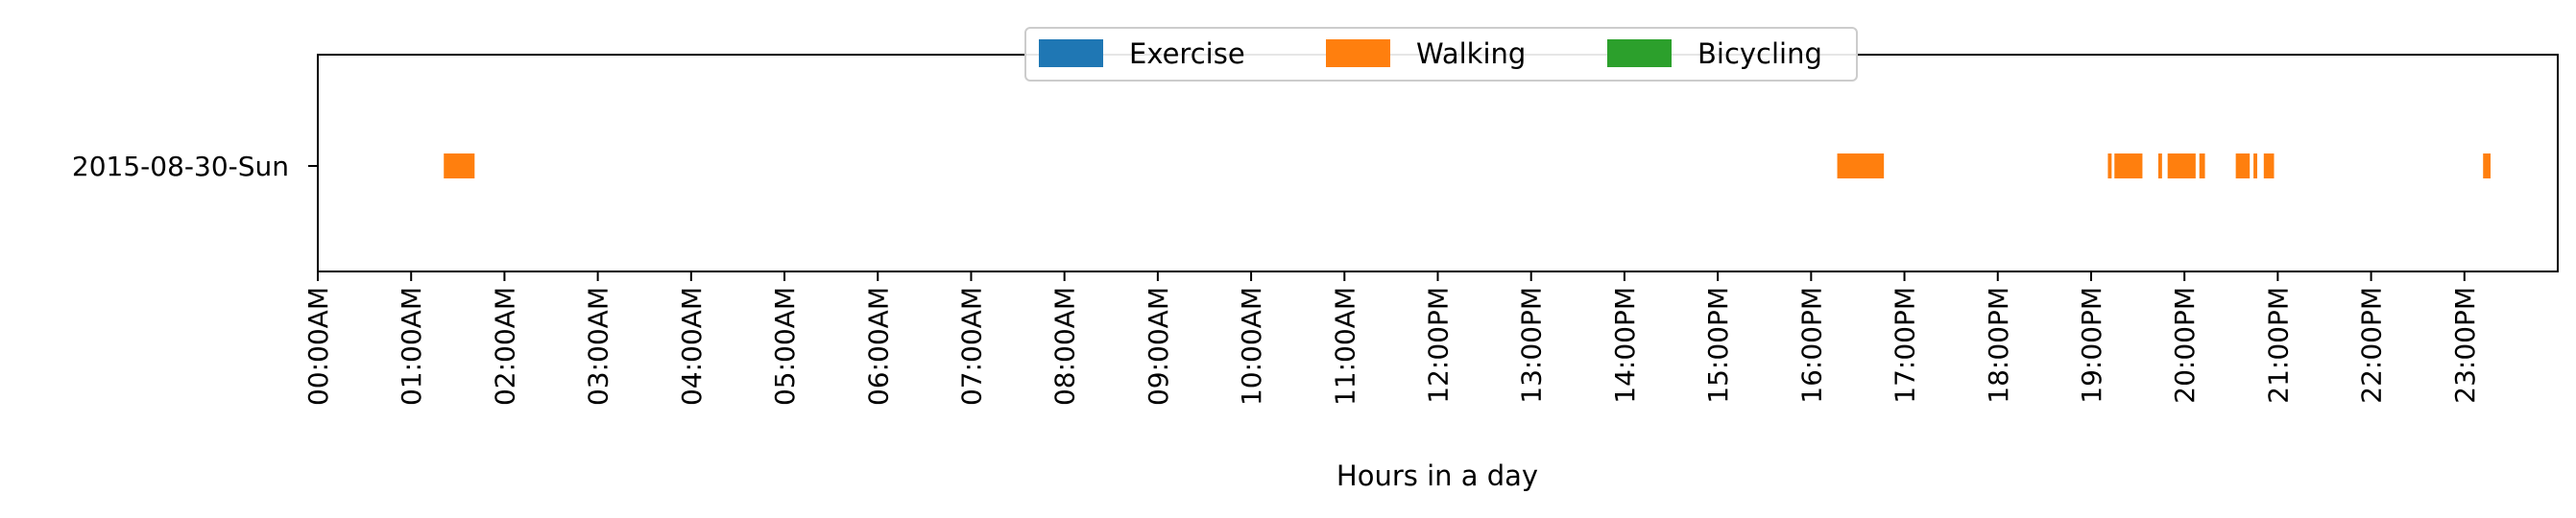 This screenshot has width=2576, height=518. What do you see at coordinates (692, 346) in the screenshot?
I see `x-tick-label: 04:00AM` at bounding box center [692, 346].